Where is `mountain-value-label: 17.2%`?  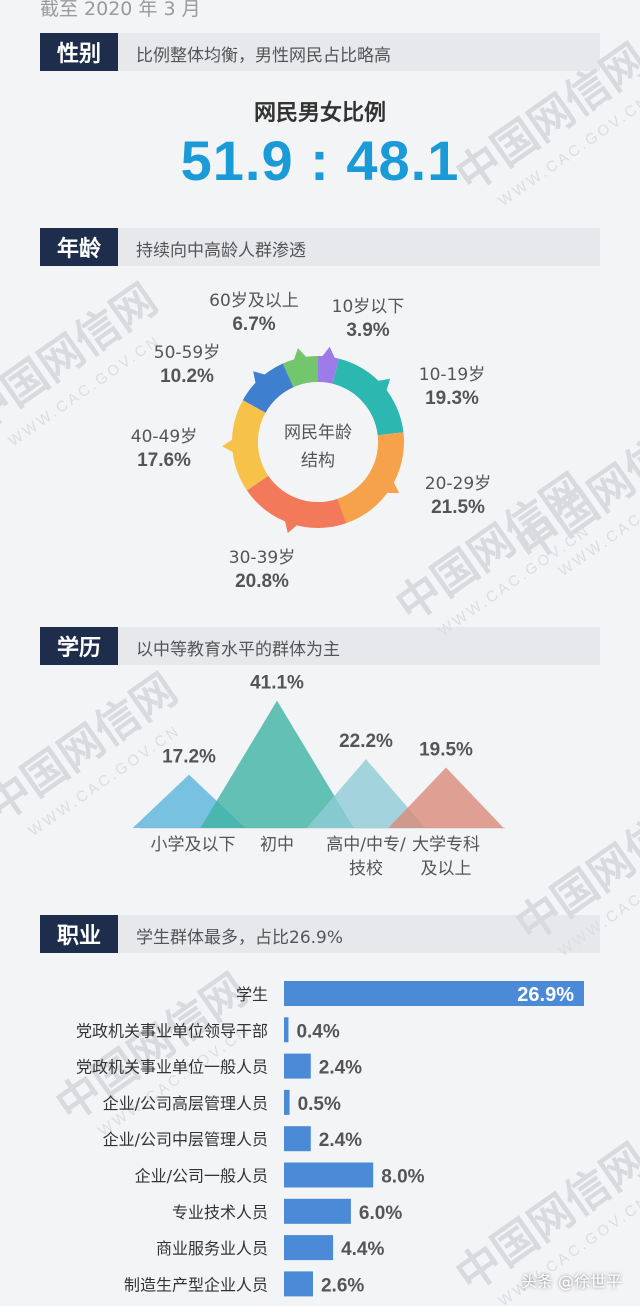
mountain-value-label: 17.2% is located at coordinates (189, 757).